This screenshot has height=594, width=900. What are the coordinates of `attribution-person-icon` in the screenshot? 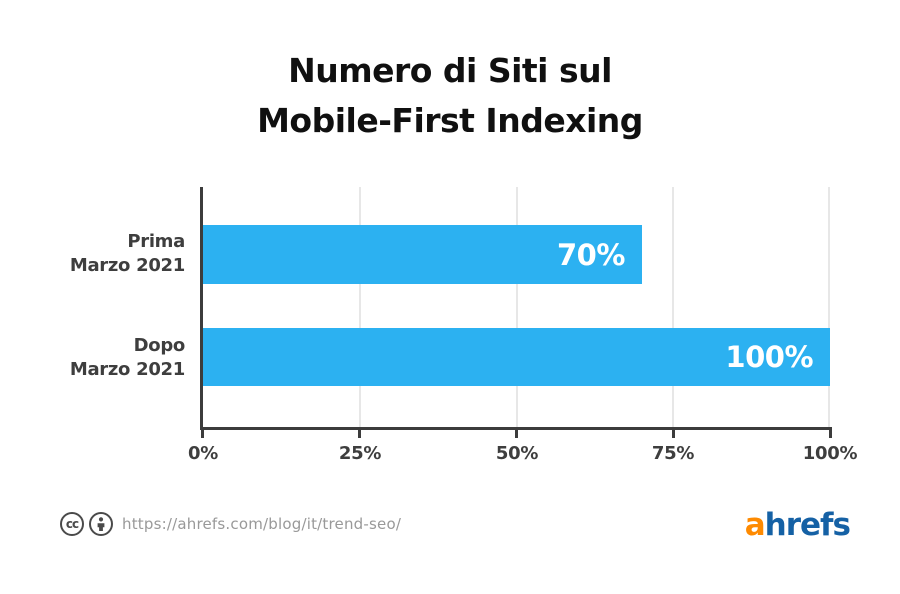 It's located at (101, 524).